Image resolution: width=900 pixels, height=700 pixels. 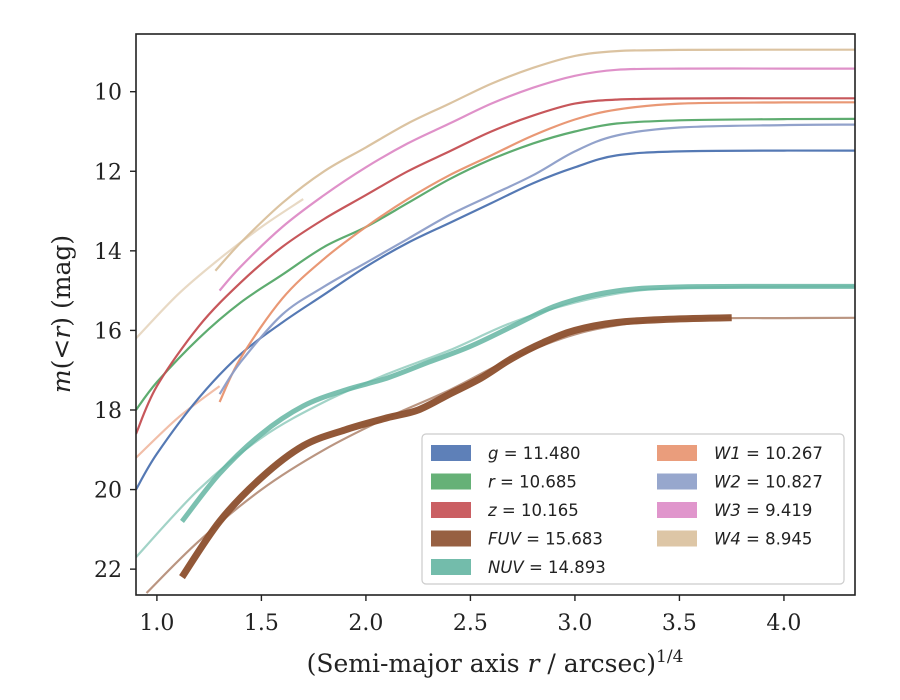 I want to click on x-tick-label: 1.0, so click(x=156, y=623).